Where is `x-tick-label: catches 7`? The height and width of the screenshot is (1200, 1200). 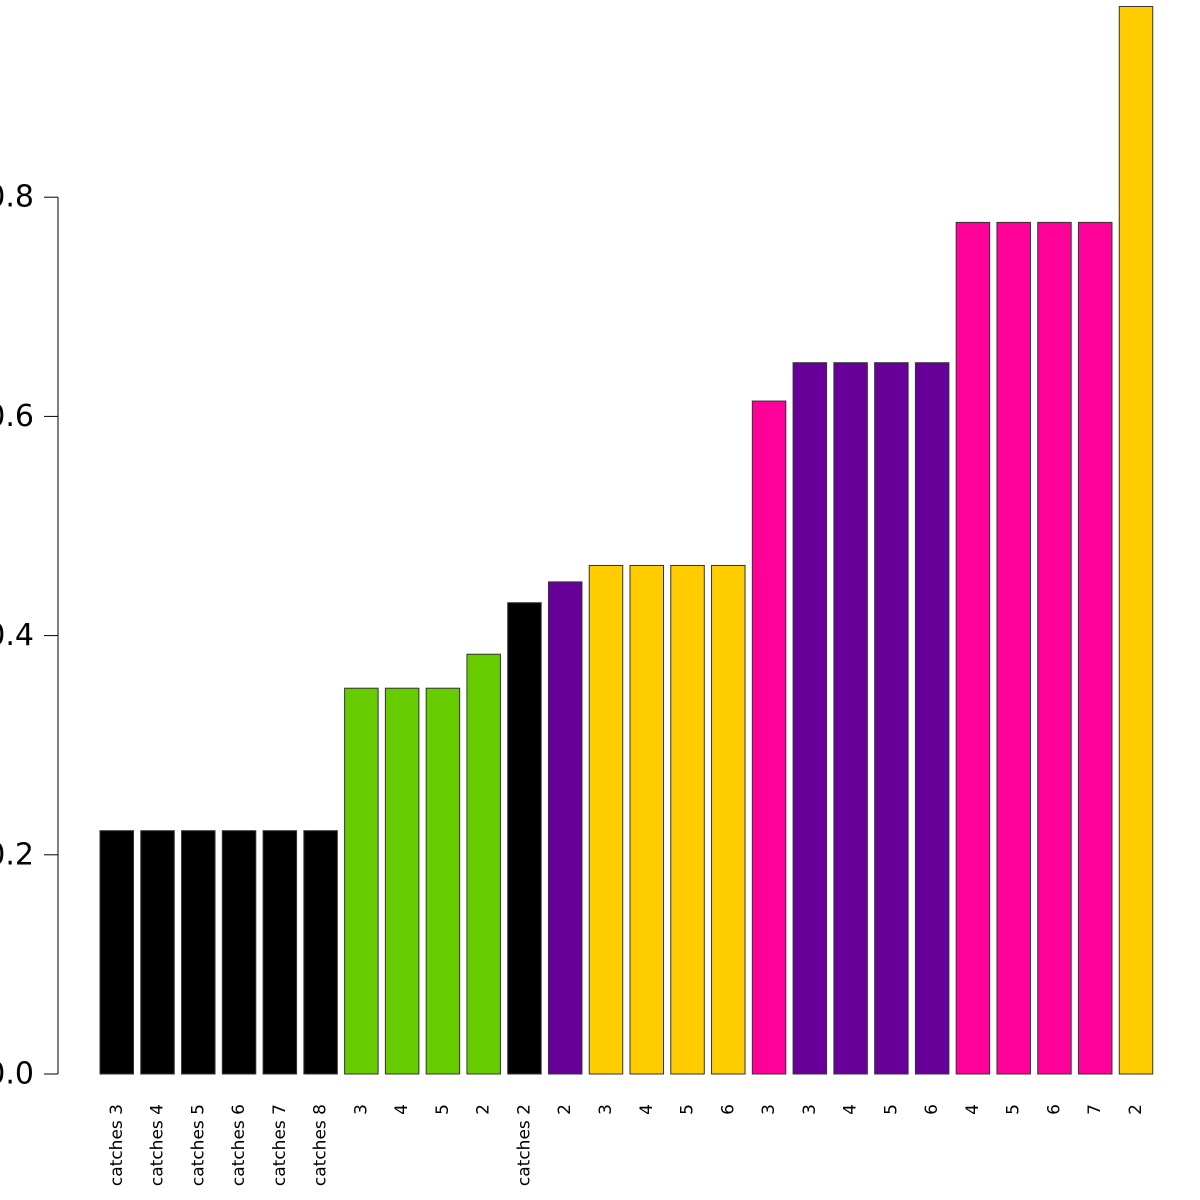
x-tick-label: catches 7 is located at coordinates (280, 1145).